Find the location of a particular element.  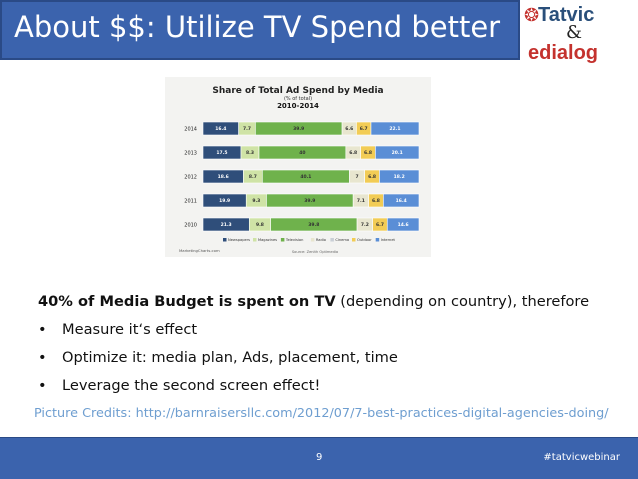

y-tick-label: 2014 is located at coordinates (190, 130).